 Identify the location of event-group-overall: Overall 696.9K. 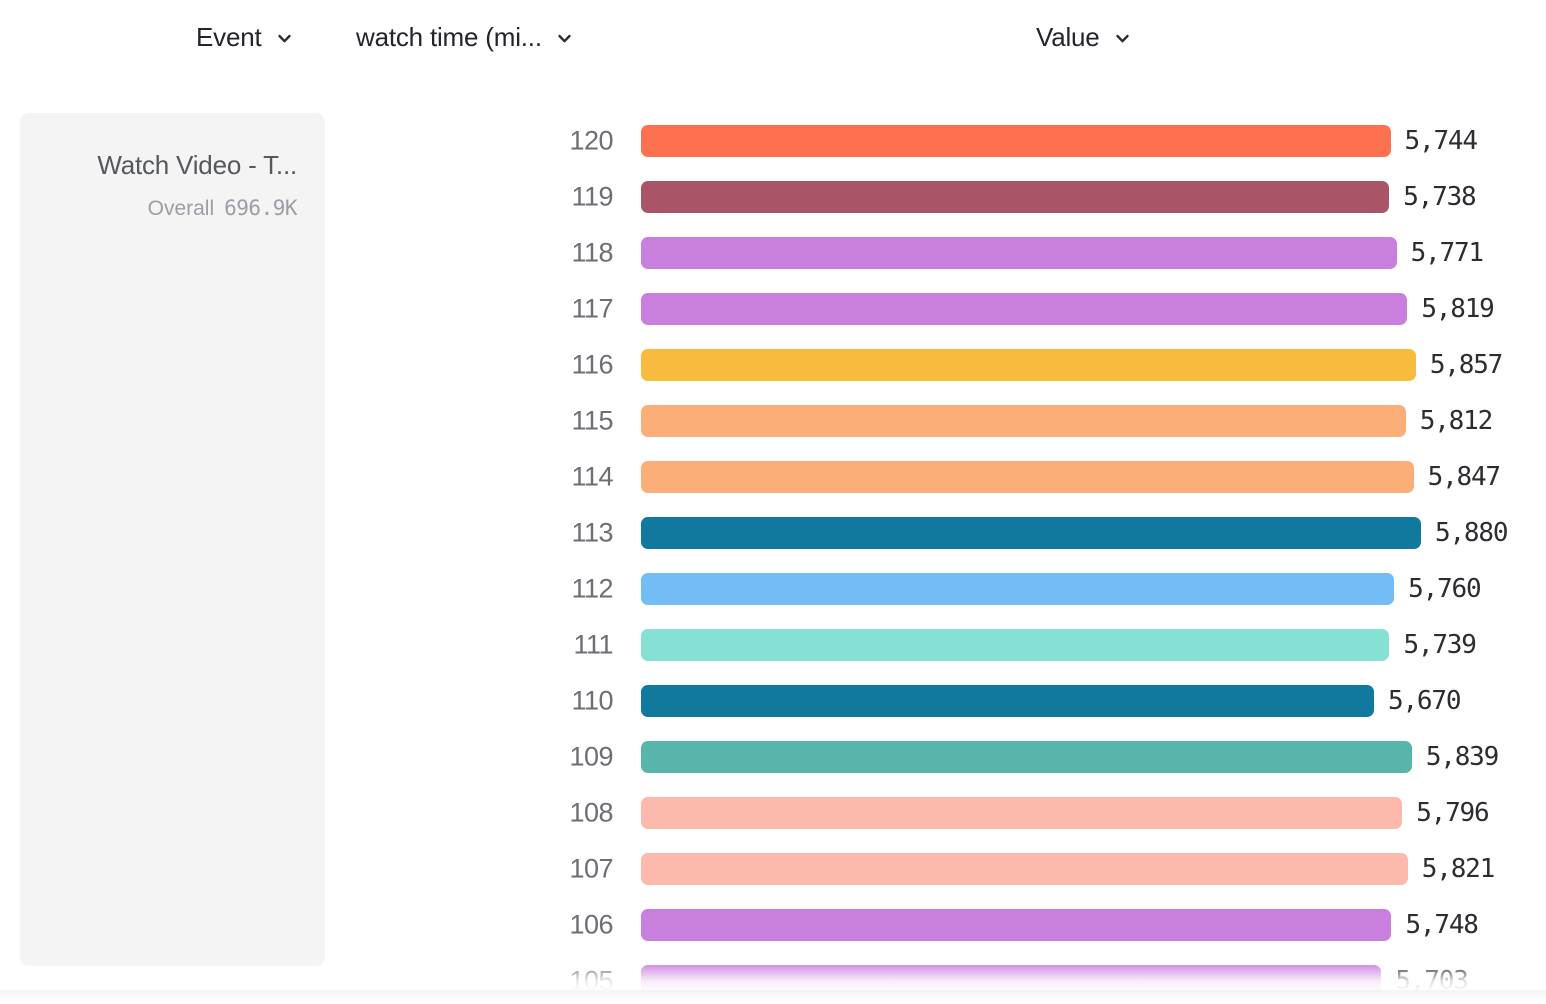
(159, 208).